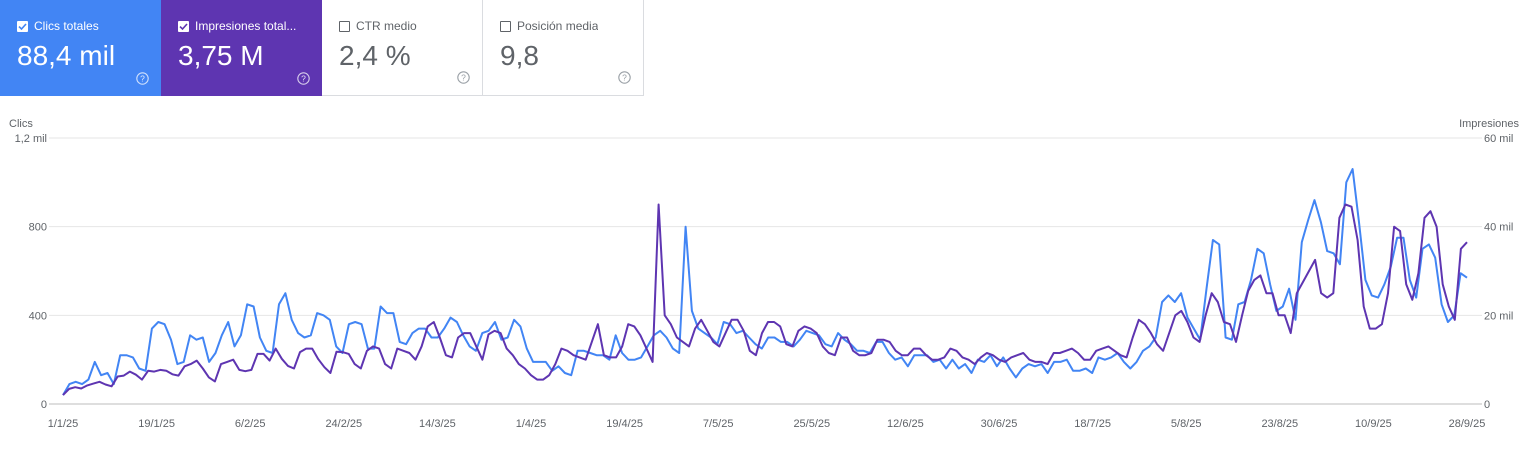 The width and height of the screenshot is (1524, 452). Describe the element at coordinates (1373, 424) in the screenshot. I see `x-tick-label: 10/9/25` at that location.